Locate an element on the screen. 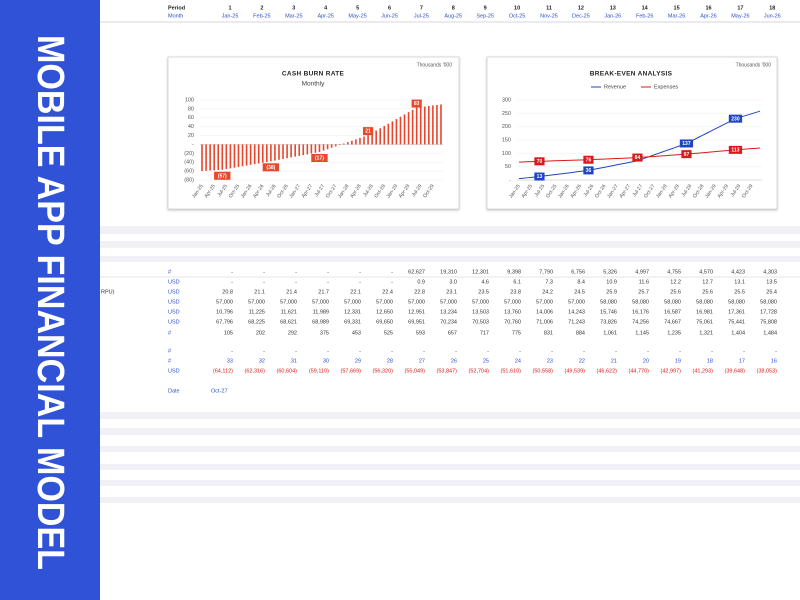  table-cell: (55,049) is located at coordinates (415, 371).